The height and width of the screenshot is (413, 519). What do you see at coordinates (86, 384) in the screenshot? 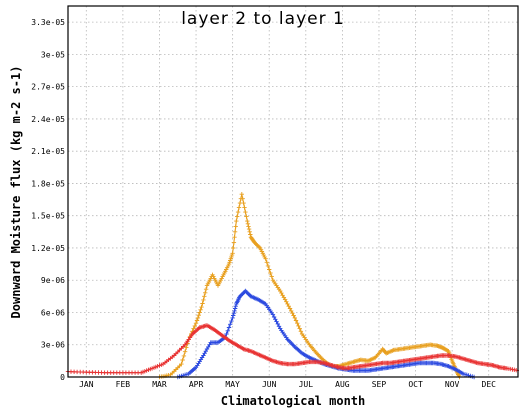
I see `x-tick-label: JAN` at bounding box center [86, 384].